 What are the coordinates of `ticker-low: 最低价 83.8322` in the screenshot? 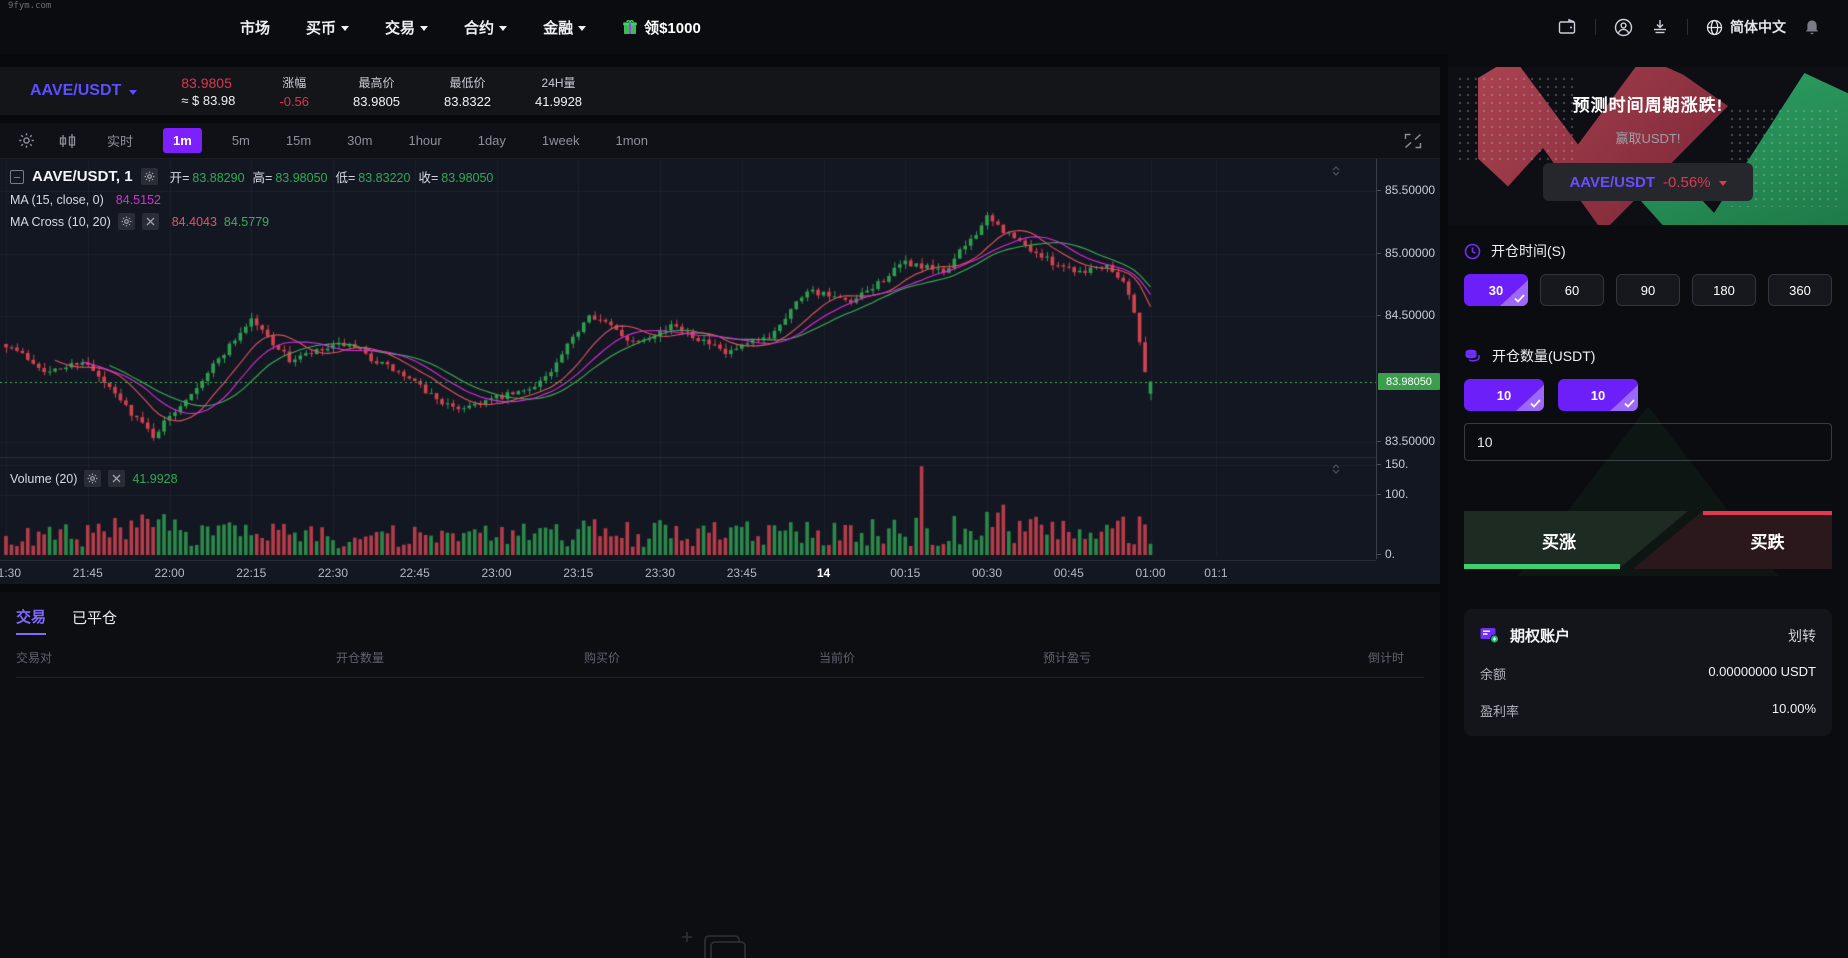 It's located at (468, 92).